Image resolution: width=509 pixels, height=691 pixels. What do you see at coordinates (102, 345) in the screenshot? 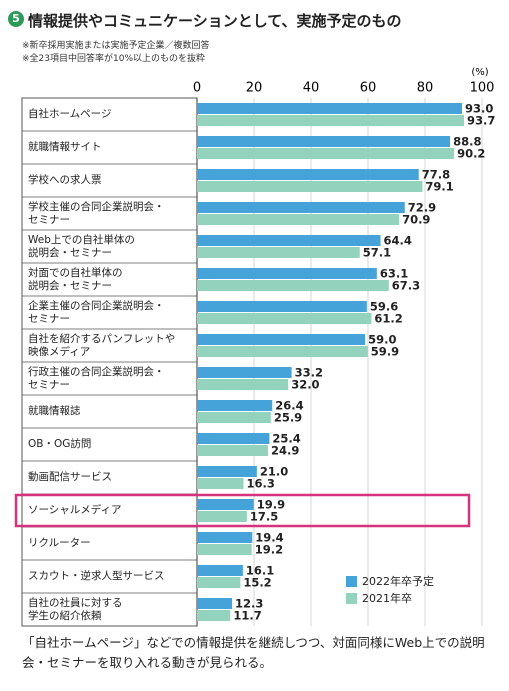
I see `category-label: 自社を紹介するパンフレットや 映像メディア` at bounding box center [102, 345].